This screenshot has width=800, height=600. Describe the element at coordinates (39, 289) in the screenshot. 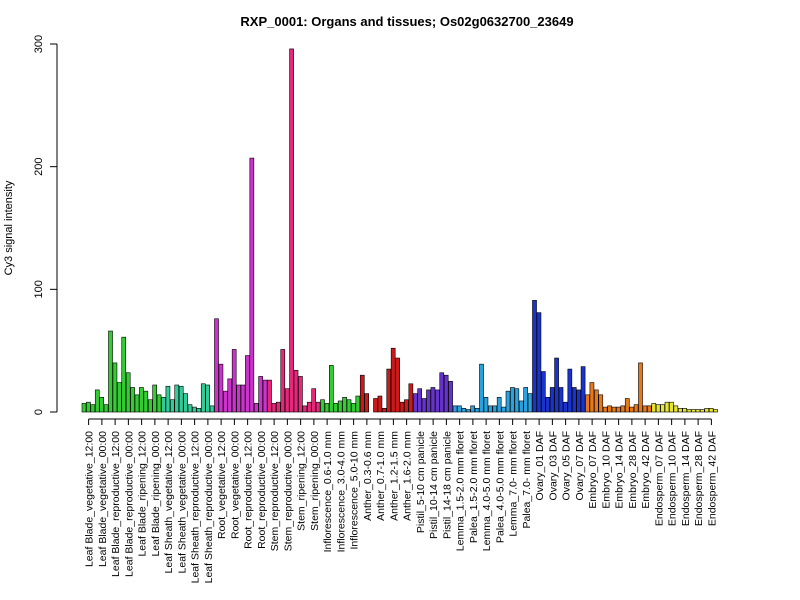

I see `y-tick-label: 100` at that location.